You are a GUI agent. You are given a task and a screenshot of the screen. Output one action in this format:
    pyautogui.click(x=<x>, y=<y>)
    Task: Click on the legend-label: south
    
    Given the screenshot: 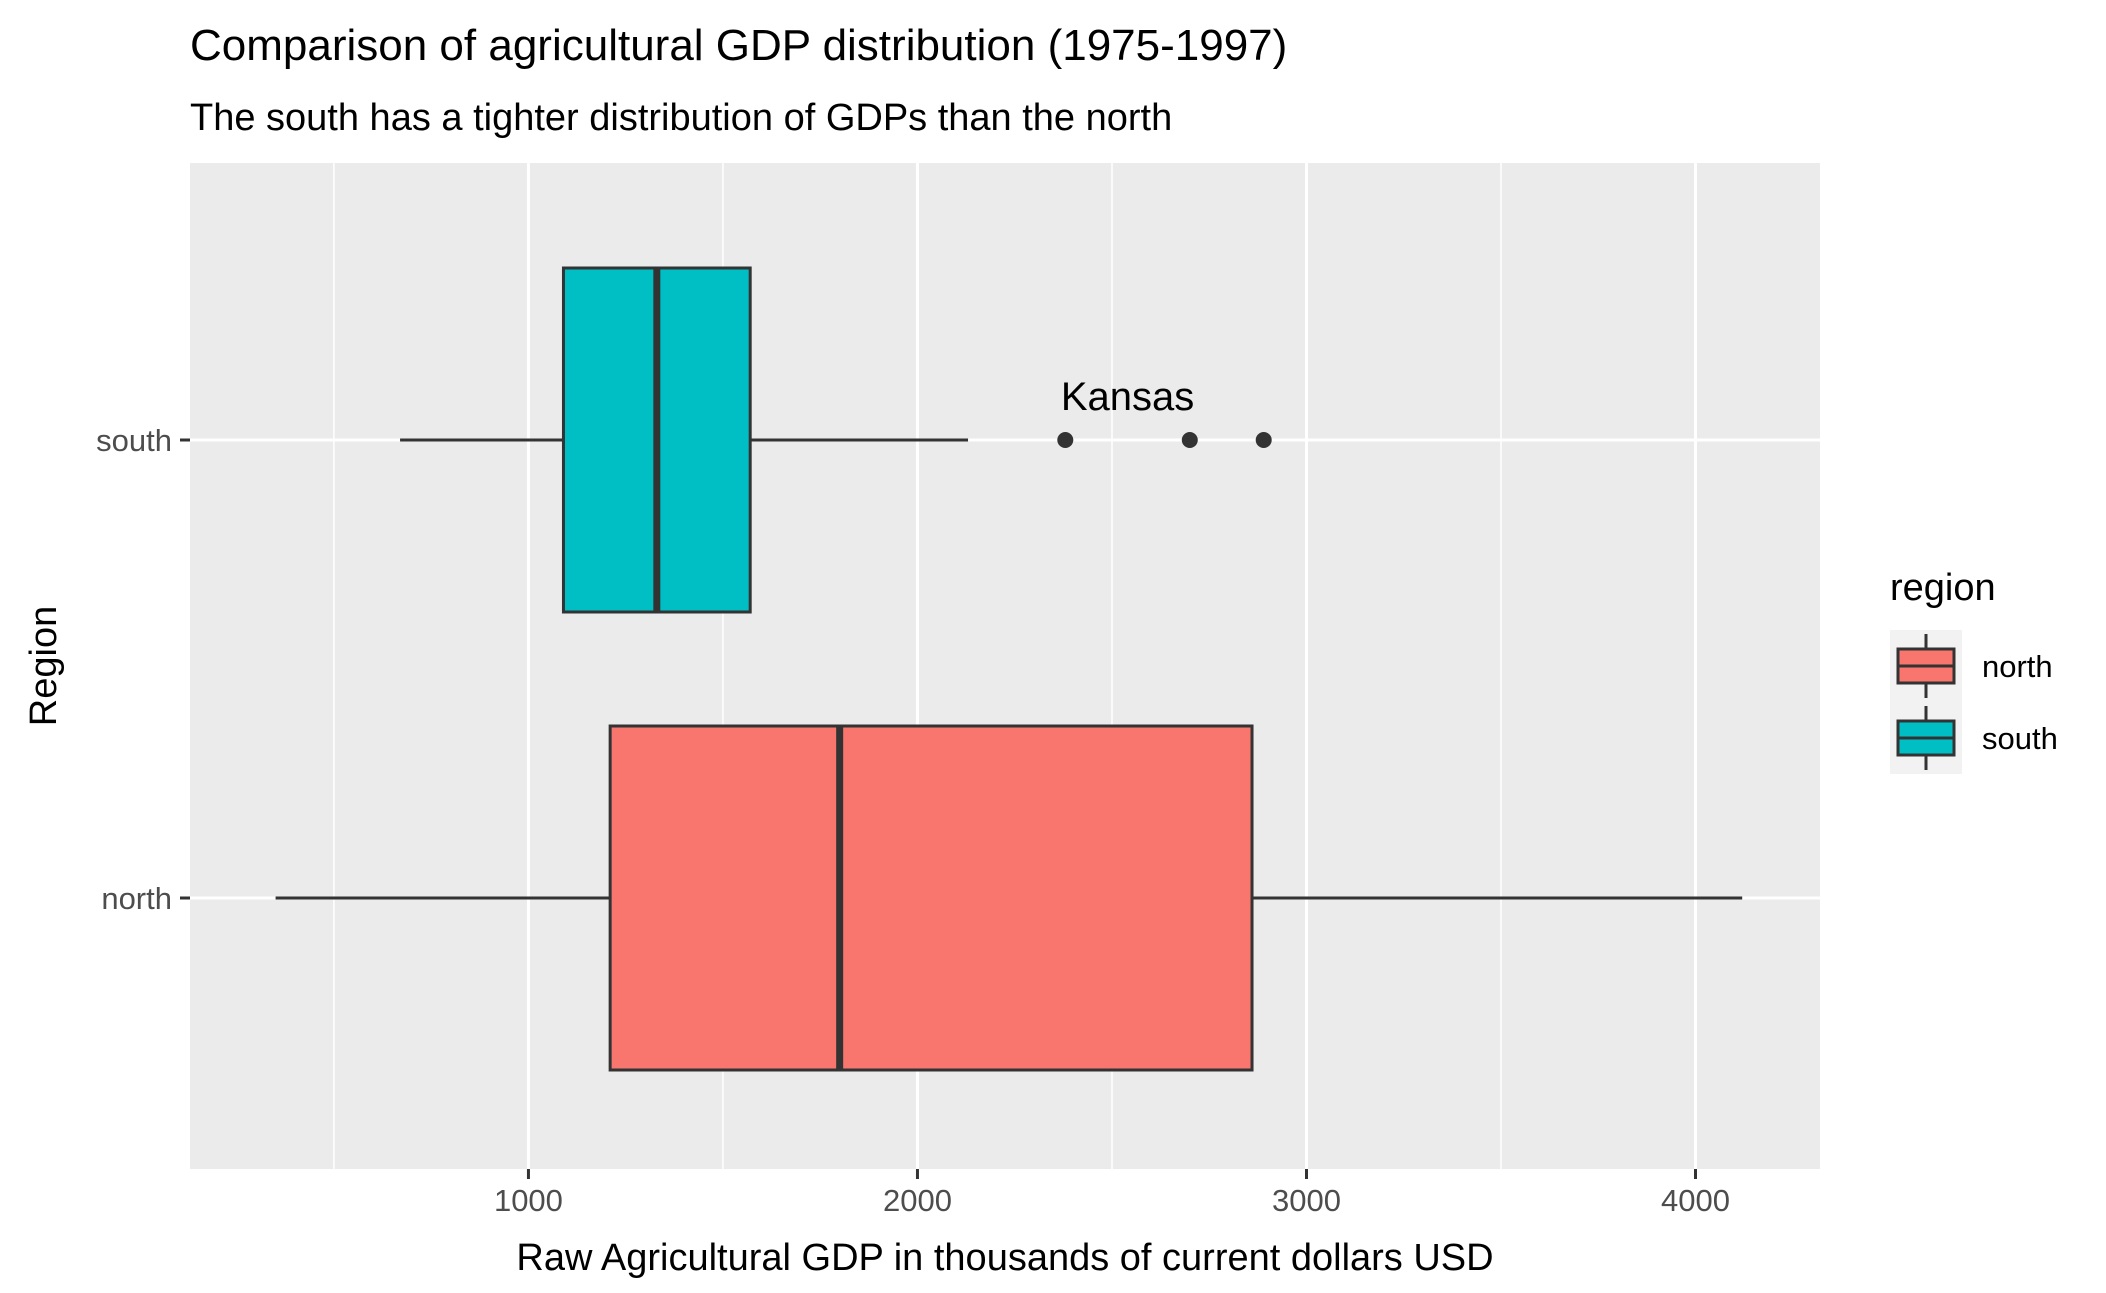 What is the action you would take?
    pyautogui.click(x=2020, y=738)
    